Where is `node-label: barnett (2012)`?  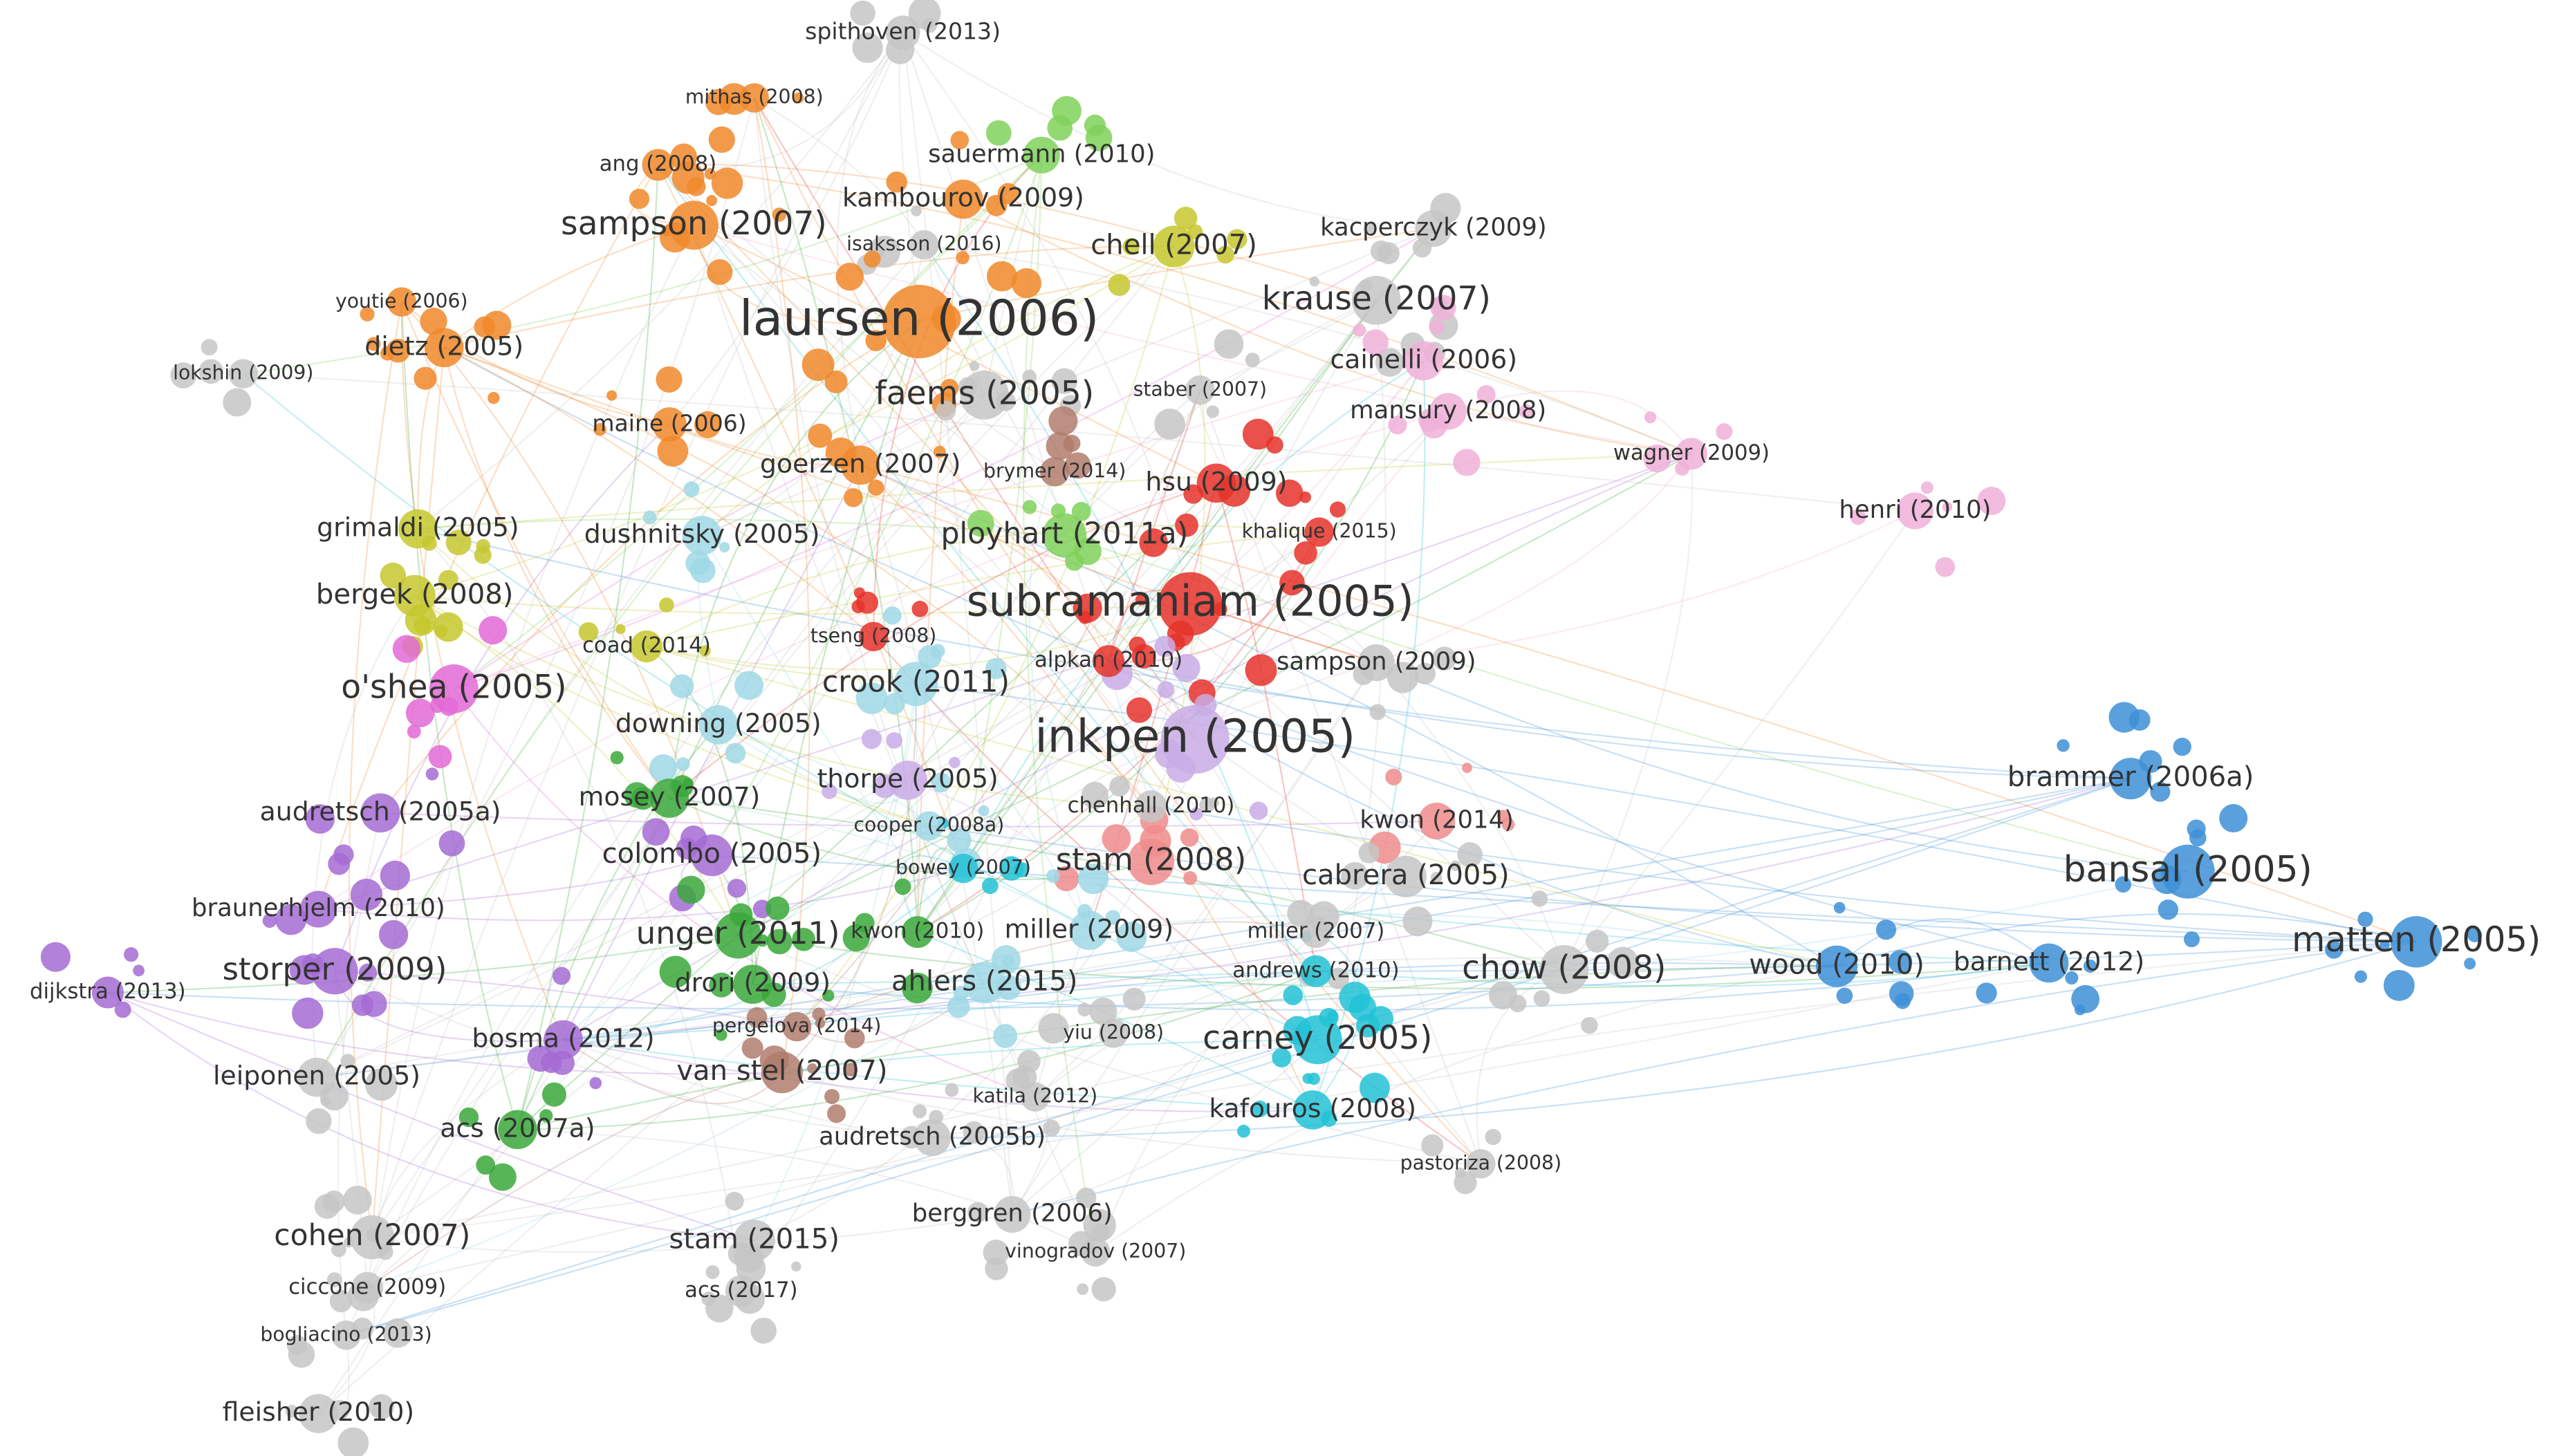
node-label: barnett (2012) is located at coordinates (2049, 961).